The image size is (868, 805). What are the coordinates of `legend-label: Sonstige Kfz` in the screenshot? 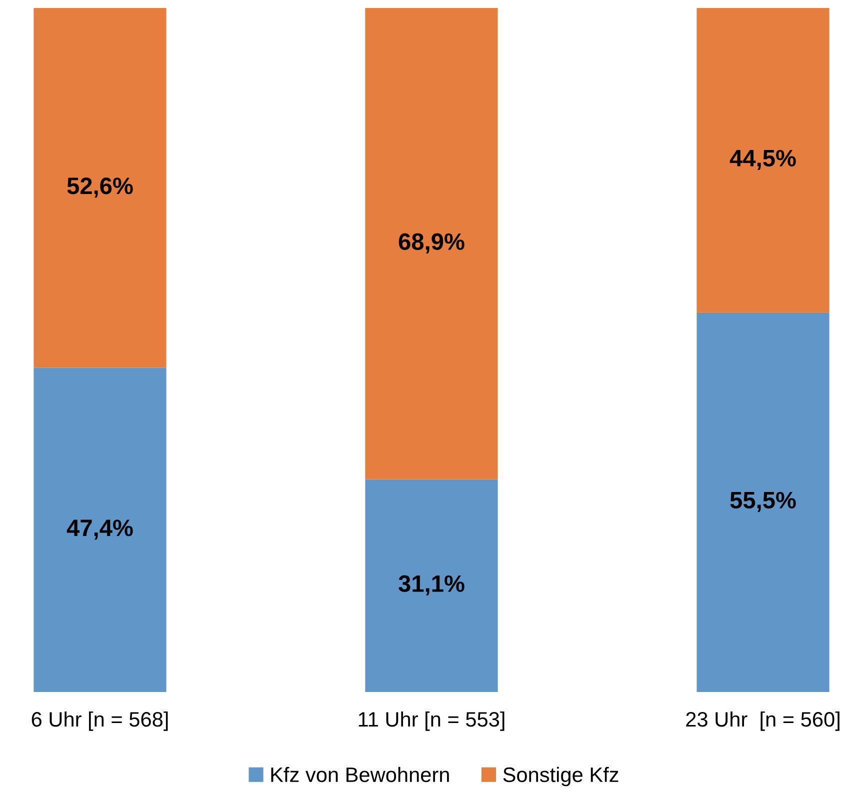 It's located at (560, 776).